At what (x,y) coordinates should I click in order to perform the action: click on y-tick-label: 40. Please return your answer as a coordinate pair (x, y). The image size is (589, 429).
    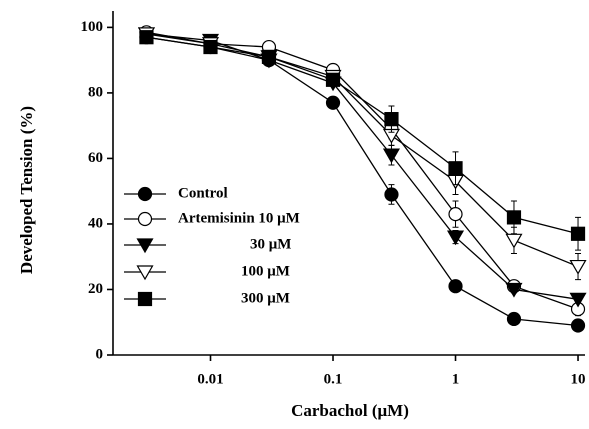
    Looking at the image, I should click on (95, 223).